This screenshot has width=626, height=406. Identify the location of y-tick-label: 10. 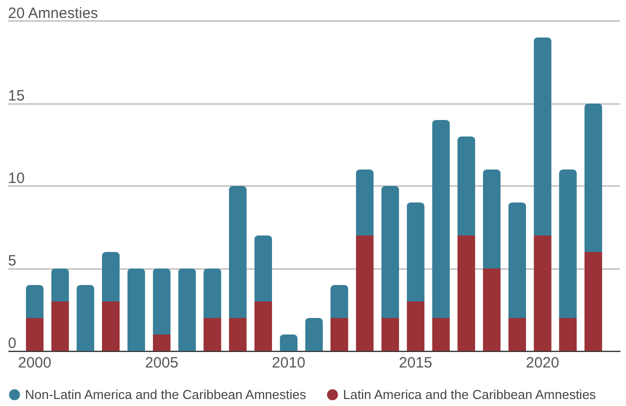
(16, 178).